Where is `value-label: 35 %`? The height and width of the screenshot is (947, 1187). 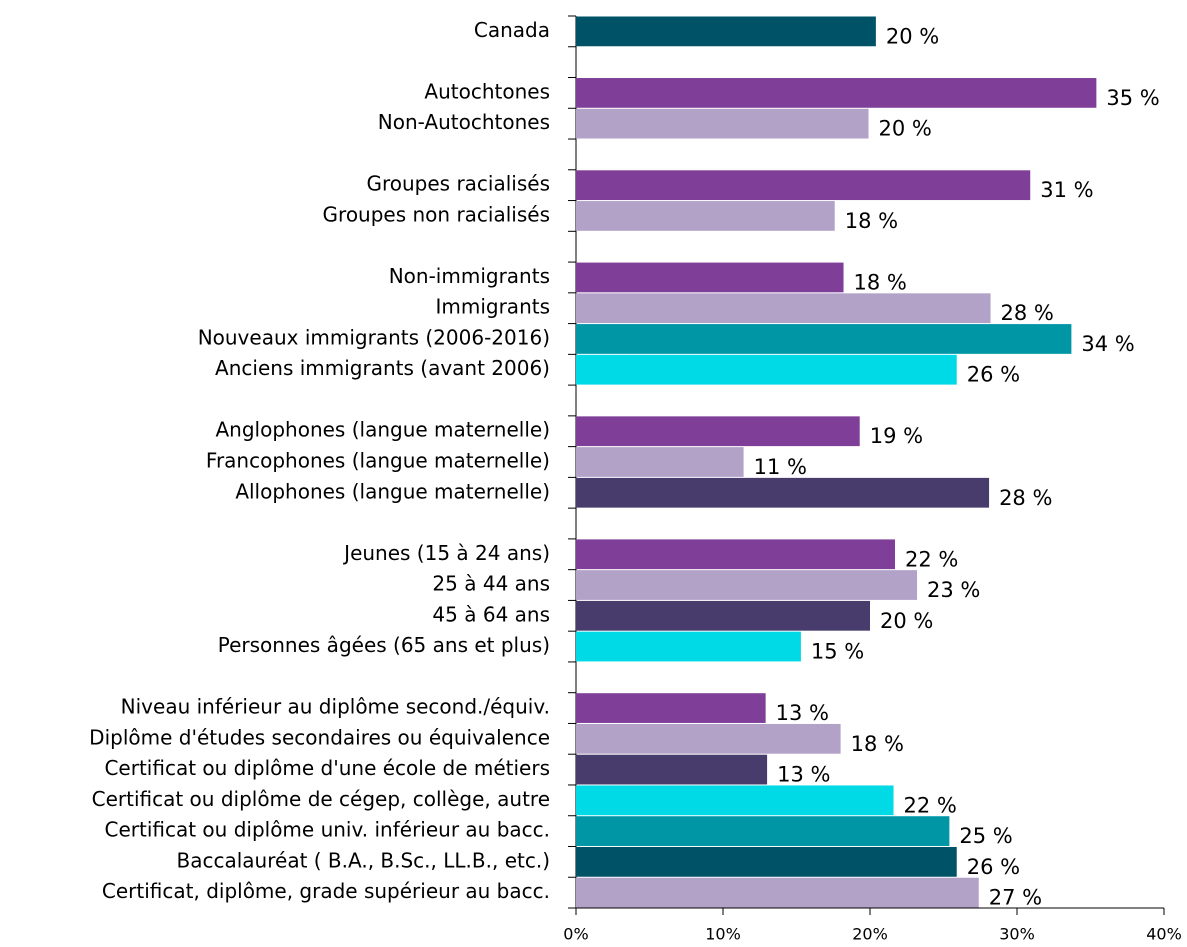
value-label: 35 % is located at coordinates (1132, 98).